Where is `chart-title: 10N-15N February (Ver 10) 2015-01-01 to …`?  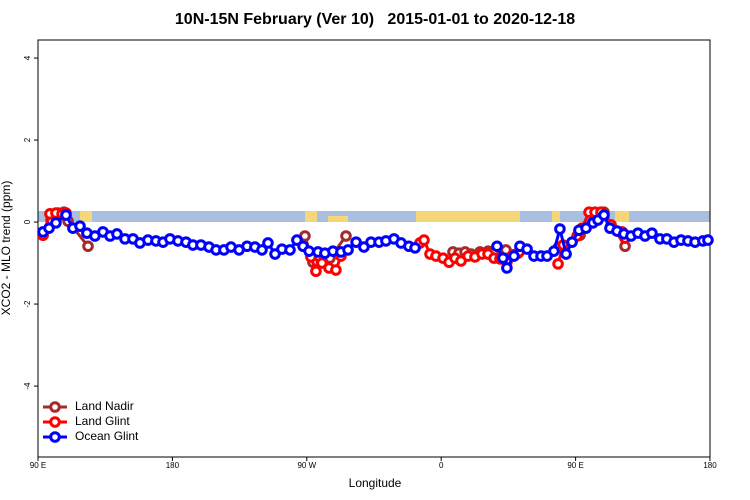
chart-title: 10N-15N February (Ver 10) 2015-01-01 to … is located at coordinates (375, 19).